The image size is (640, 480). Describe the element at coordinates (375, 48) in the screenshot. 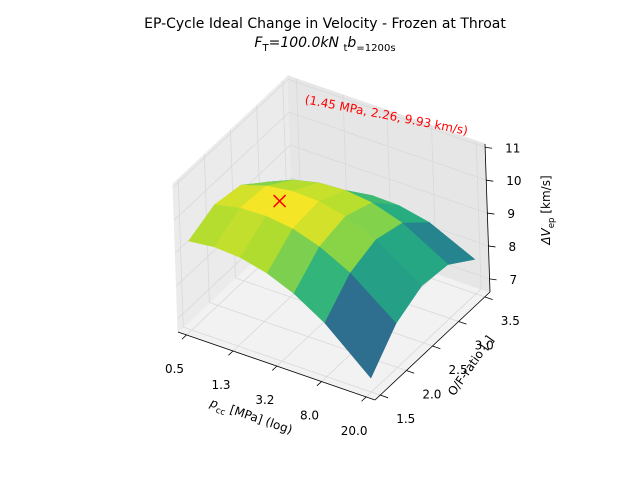

I see `chart-subtitle-part: =1200s` at that location.